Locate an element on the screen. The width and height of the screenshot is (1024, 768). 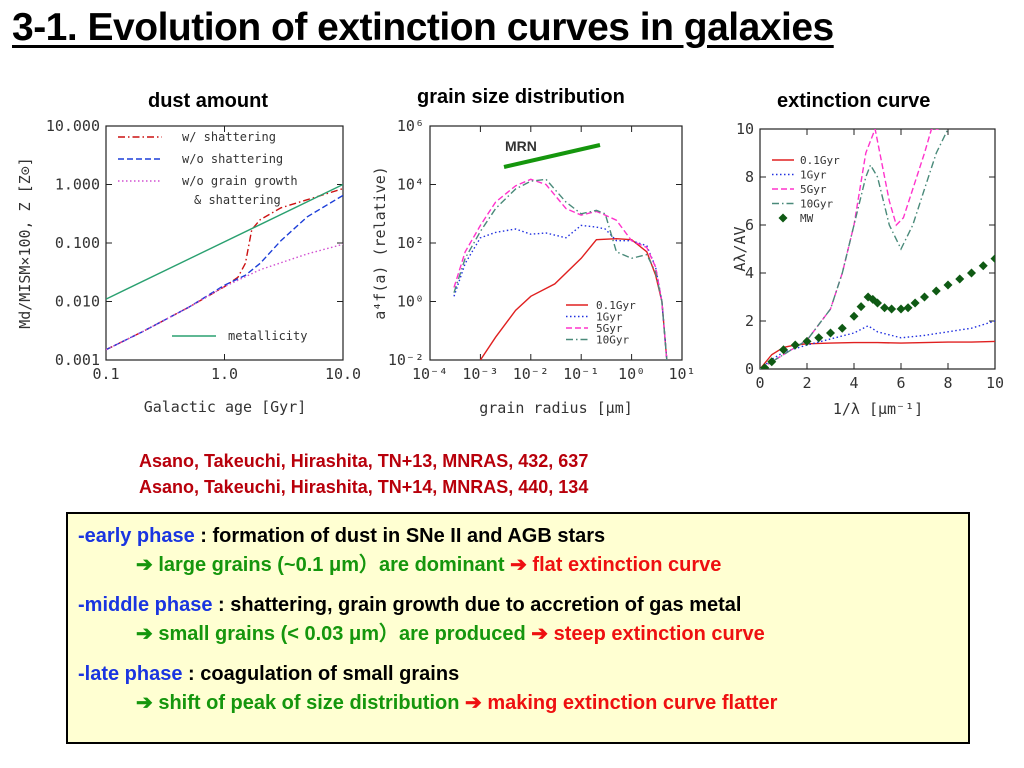
x-tick-label: 10⁻² is located at coordinates (531, 374).